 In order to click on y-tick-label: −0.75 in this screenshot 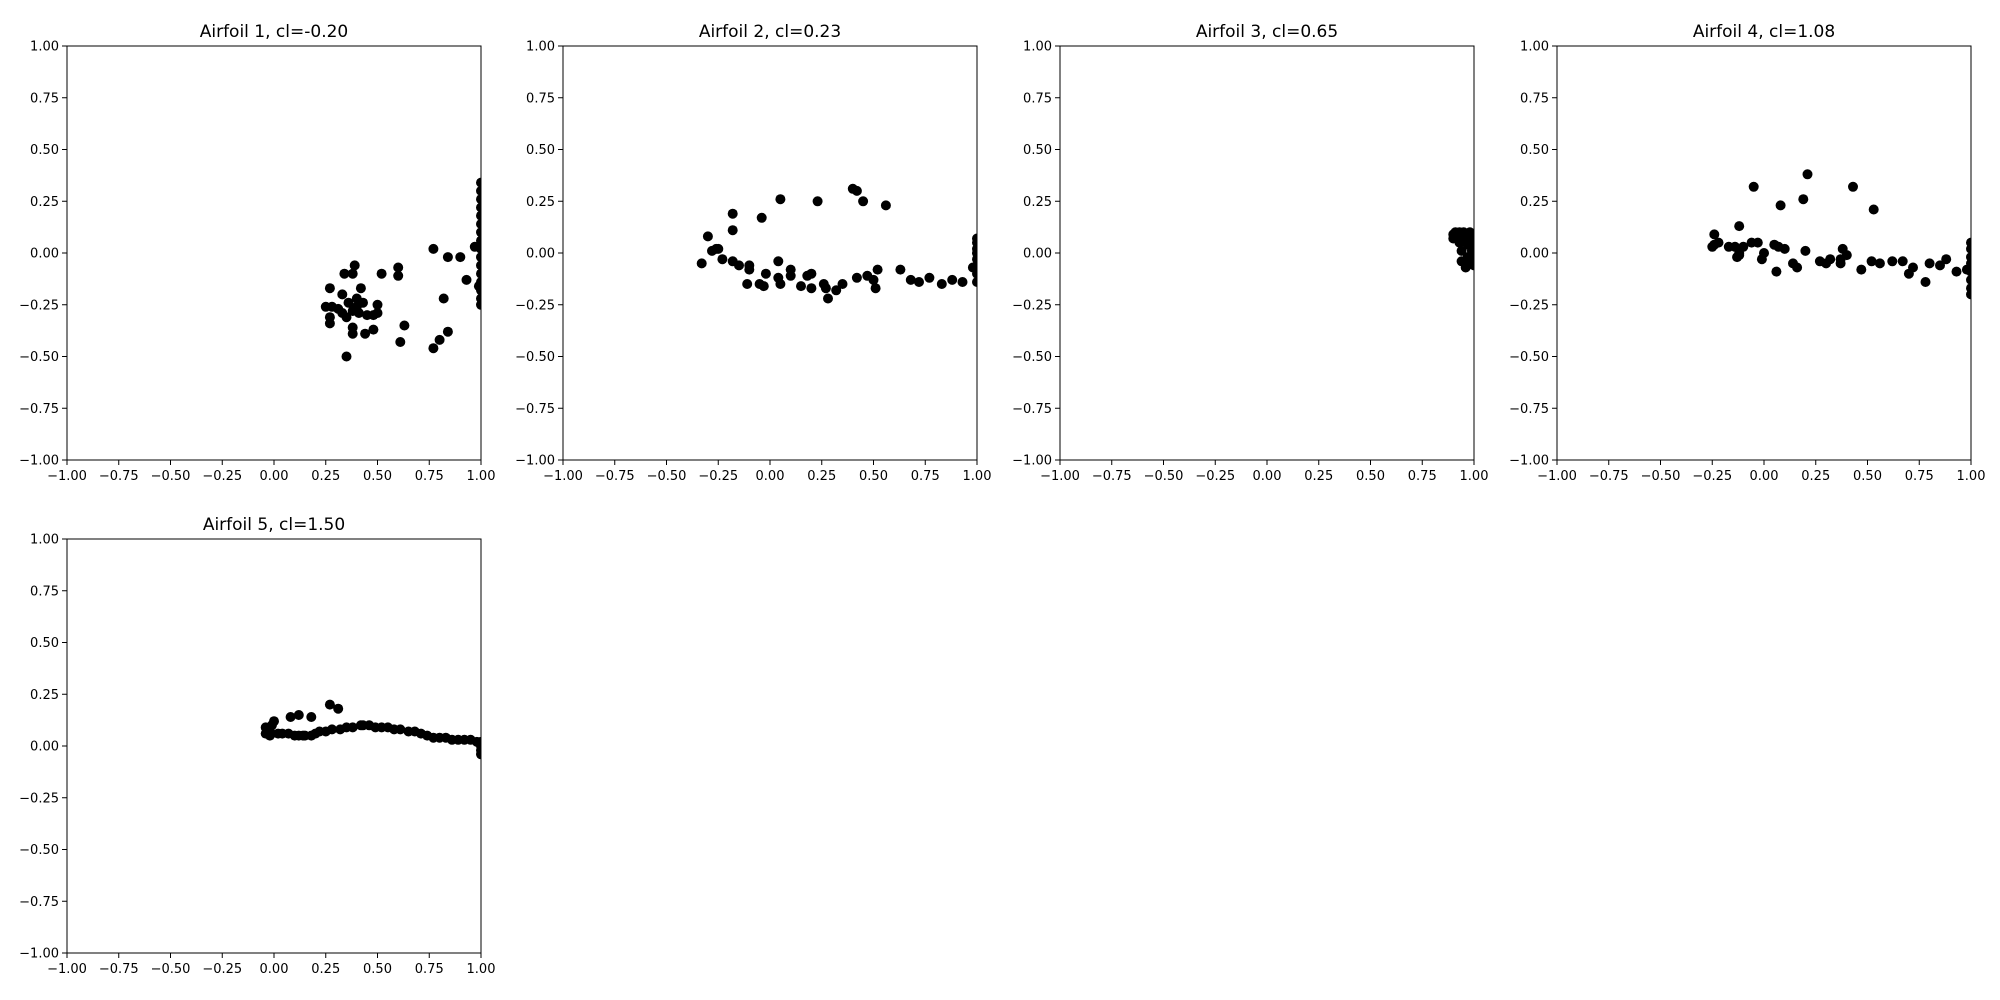, I will do `click(39, 409)`.